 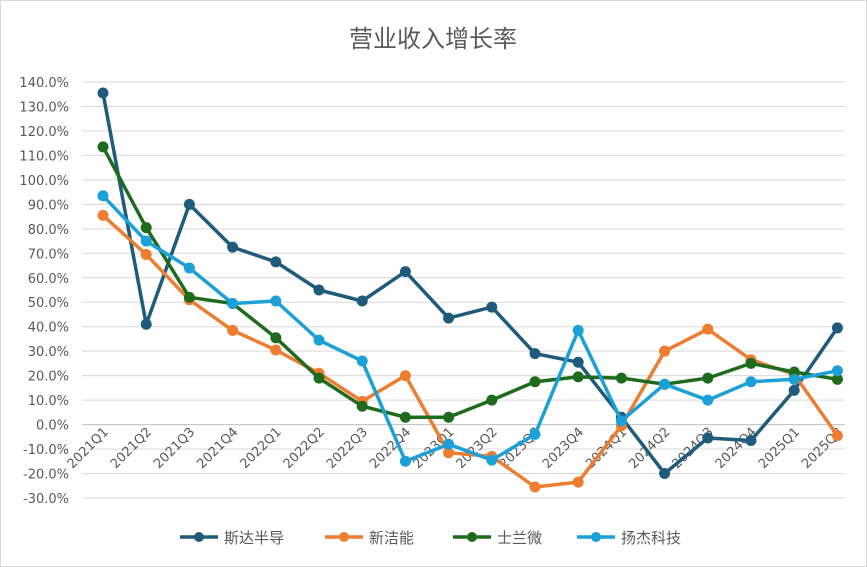 What do you see at coordinates (48, 303) in the screenshot?
I see `y-tick-label: 50.0%` at bounding box center [48, 303].